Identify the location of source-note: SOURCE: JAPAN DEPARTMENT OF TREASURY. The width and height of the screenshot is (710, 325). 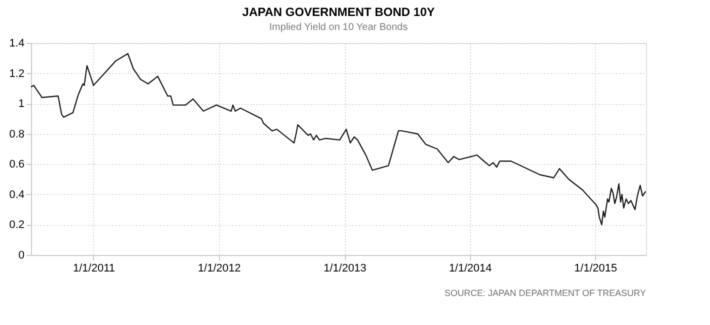
(545, 293).